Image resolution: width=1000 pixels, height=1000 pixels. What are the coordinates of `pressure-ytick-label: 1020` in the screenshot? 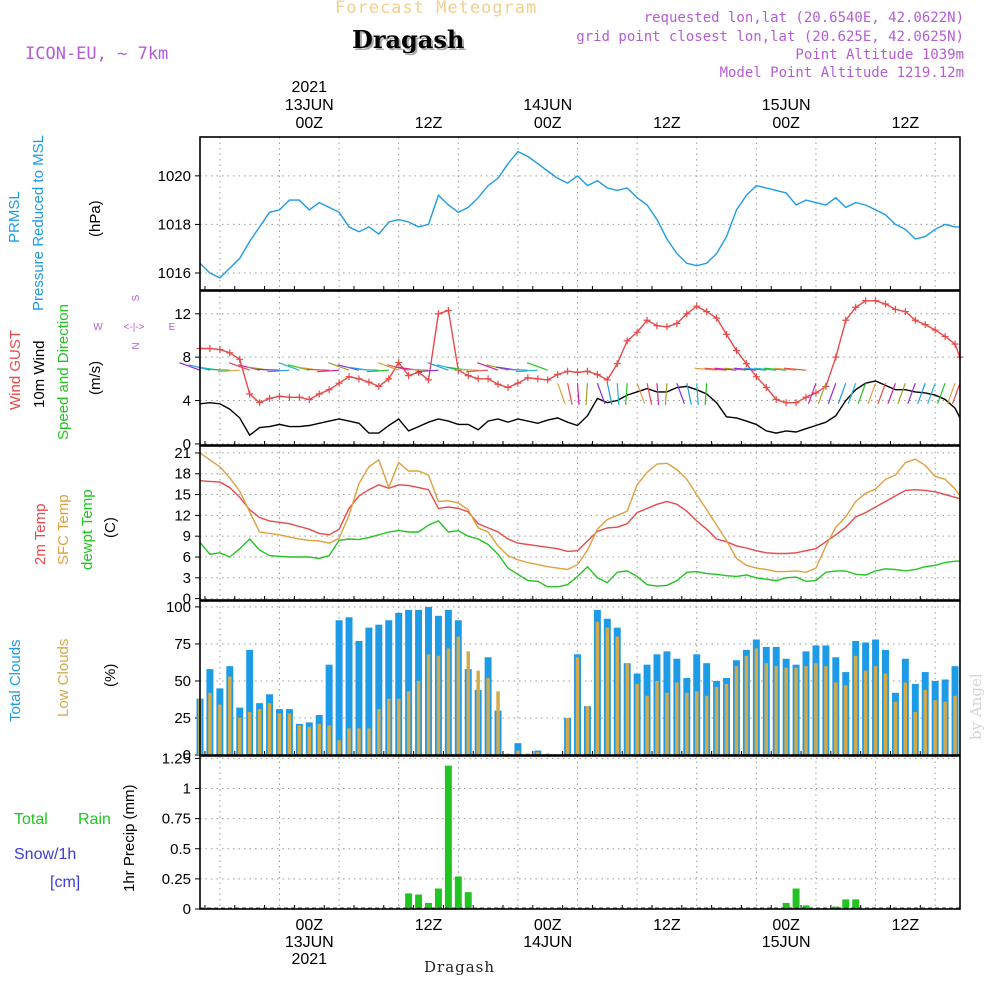 It's located at (174, 176).